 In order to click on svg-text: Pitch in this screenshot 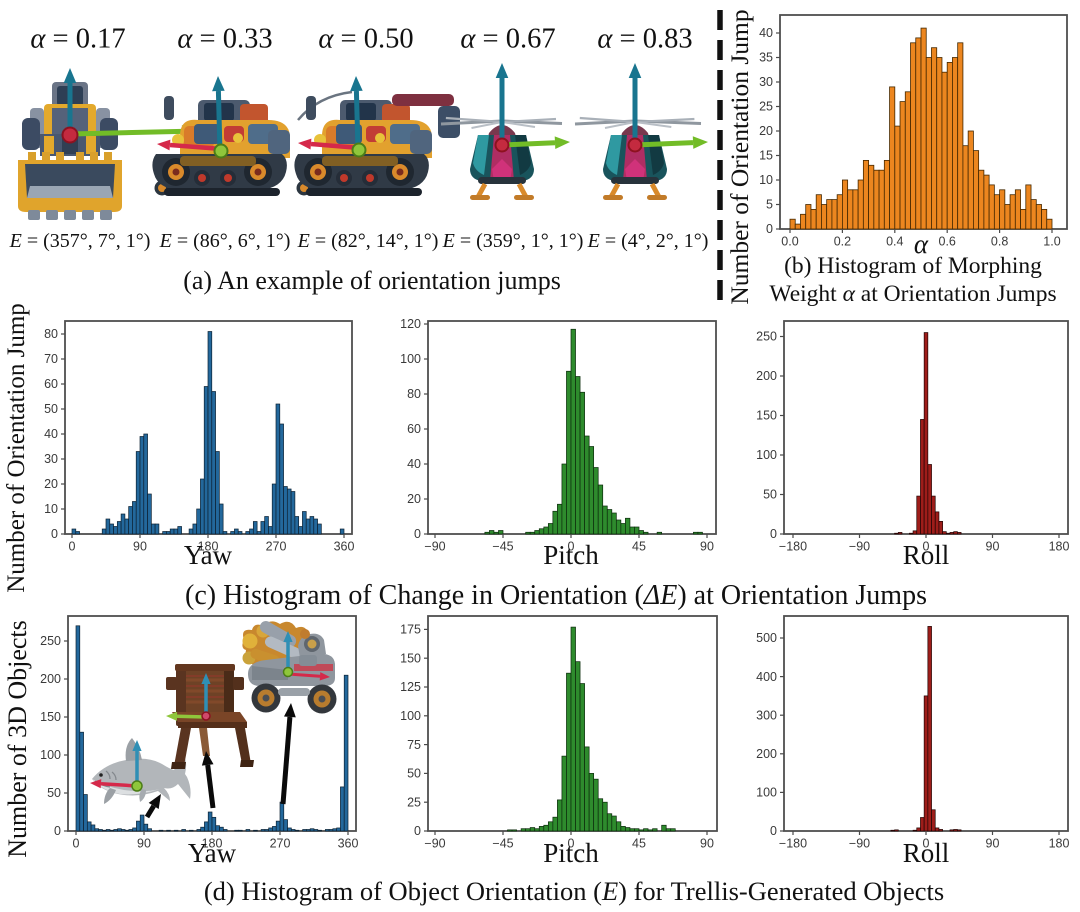, I will do `click(571, 555)`.